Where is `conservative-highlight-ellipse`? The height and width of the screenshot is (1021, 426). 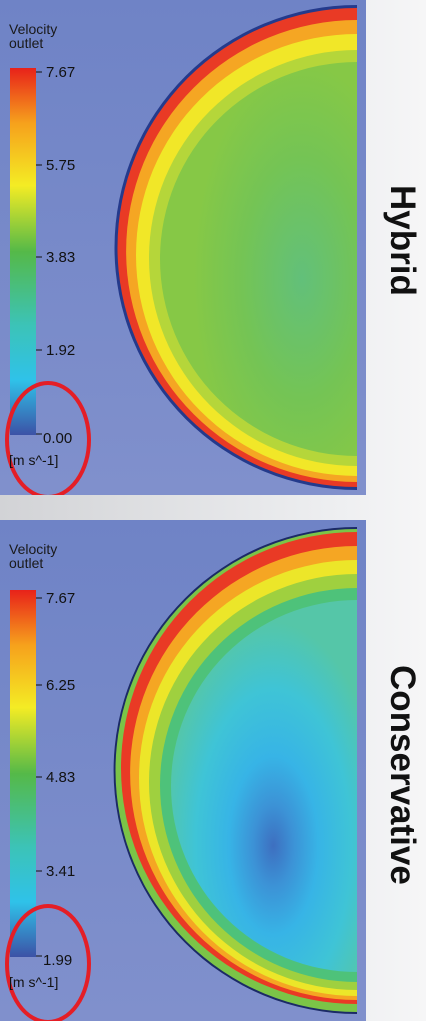 conservative-highlight-ellipse is located at coordinates (48, 962).